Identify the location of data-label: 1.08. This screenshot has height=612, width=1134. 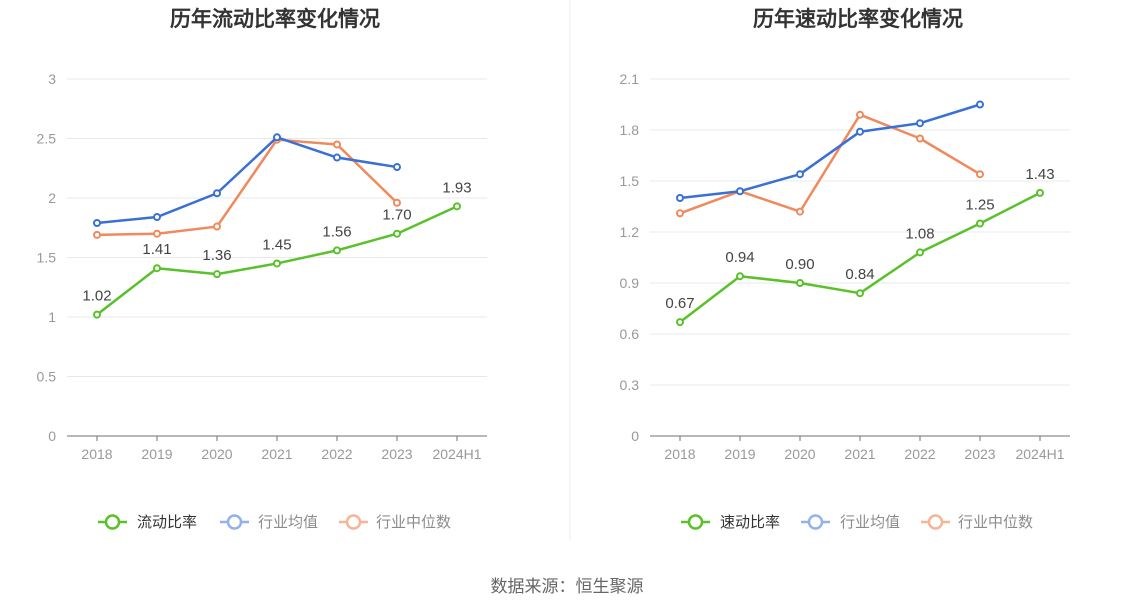
(919, 233).